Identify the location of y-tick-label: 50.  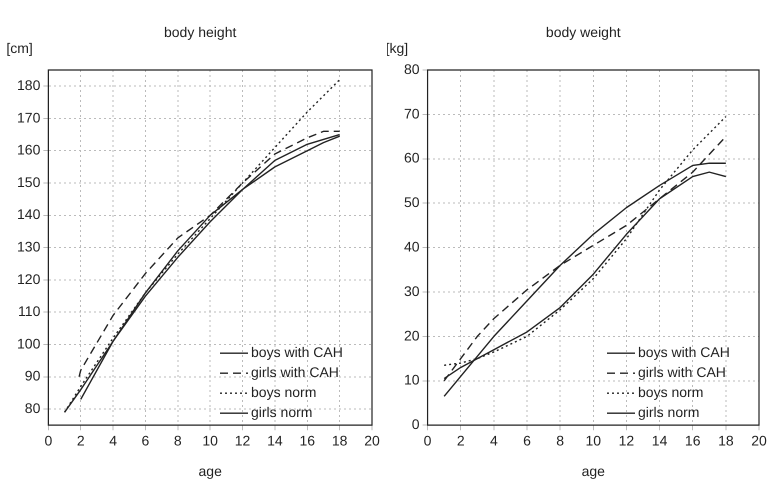
(412, 202).